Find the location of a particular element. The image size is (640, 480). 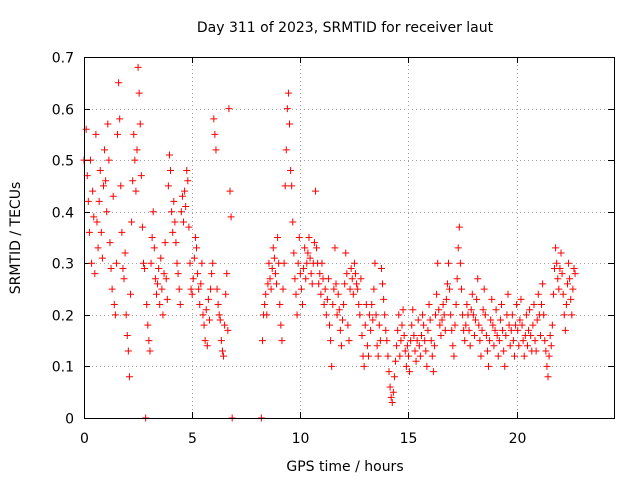

y-tick-label: 0.5 is located at coordinates (63, 162).